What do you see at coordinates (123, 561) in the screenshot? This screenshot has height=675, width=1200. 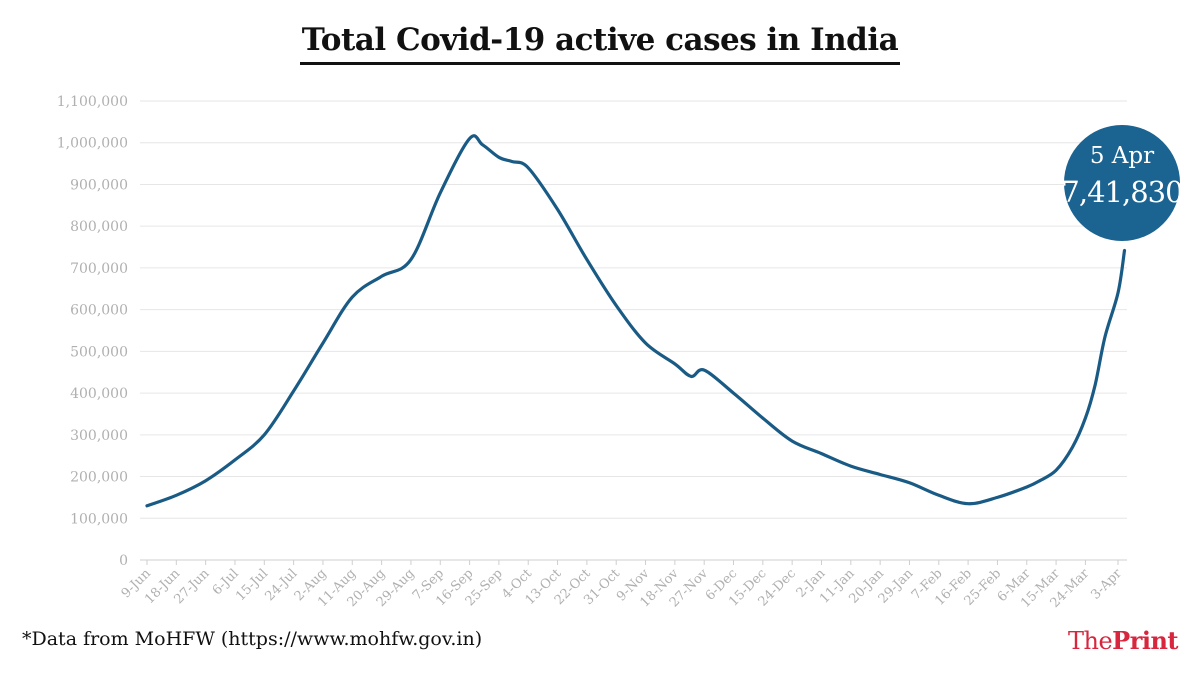 I see `y-tick-label: 0` at bounding box center [123, 561].